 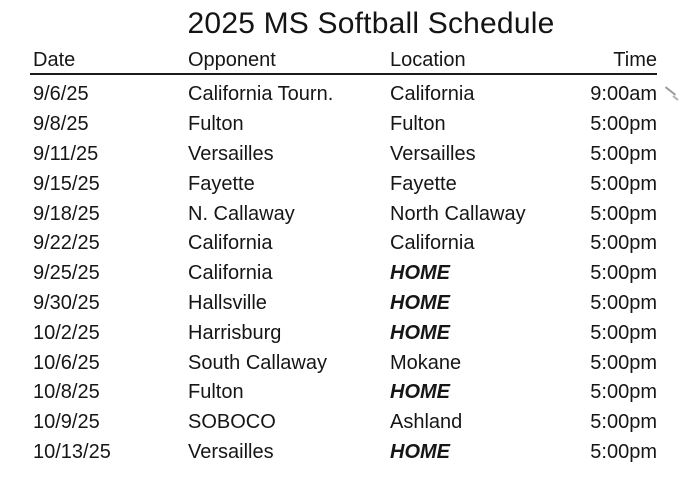 What do you see at coordinates (426, 362) in the screenshot?
I see `location-cell: Mokane` at bounding box center [426, 362].